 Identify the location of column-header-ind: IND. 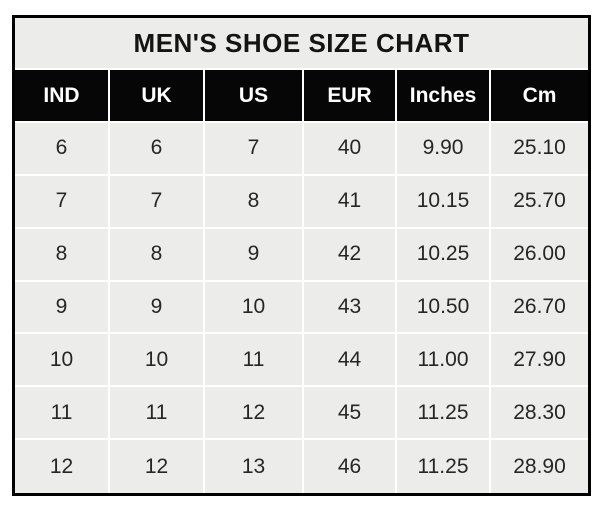
(62, 96).